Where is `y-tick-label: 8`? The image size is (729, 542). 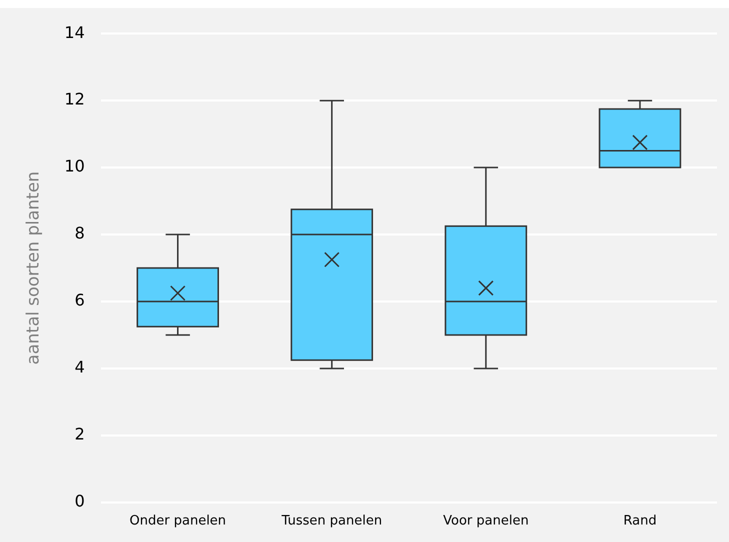
y-tick-label: 8 is located at coordinates (79, 233).